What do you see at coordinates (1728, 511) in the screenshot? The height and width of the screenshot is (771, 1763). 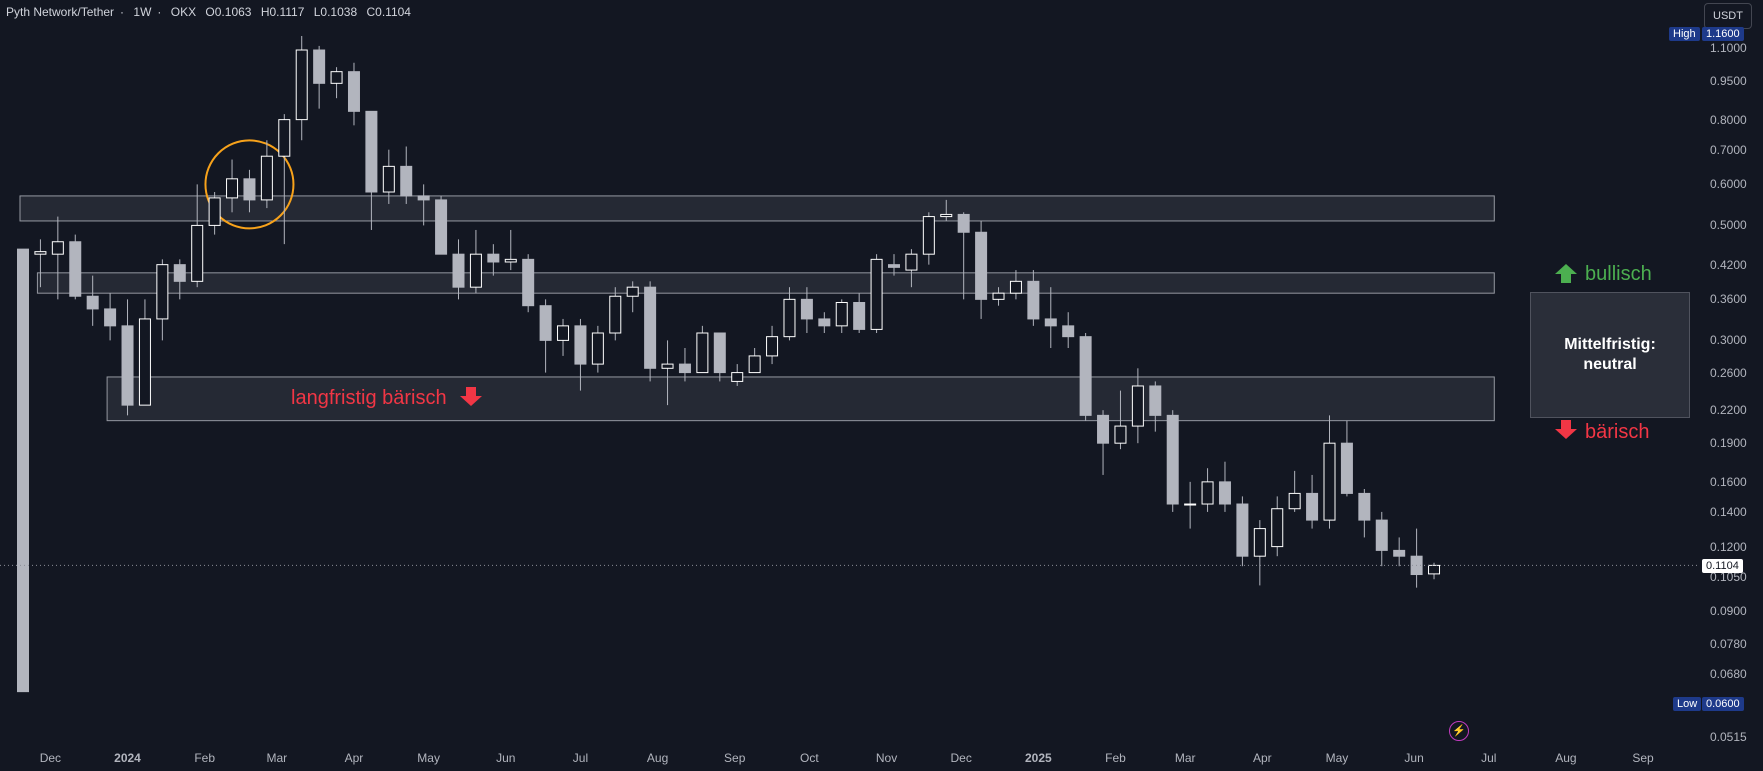 I see `y-tick-label: 0.1400` at bounding box center [1728, 511].